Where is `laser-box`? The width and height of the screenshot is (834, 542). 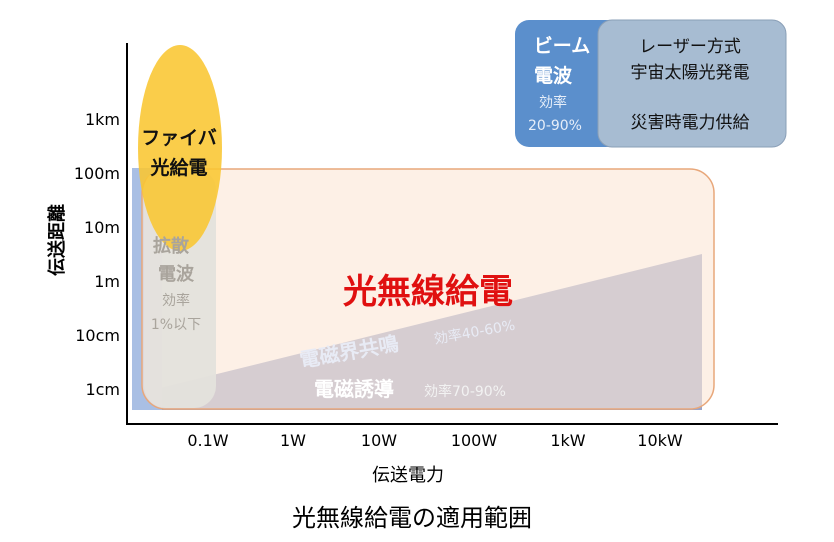 laser-box is located at coordinates (692, 83).